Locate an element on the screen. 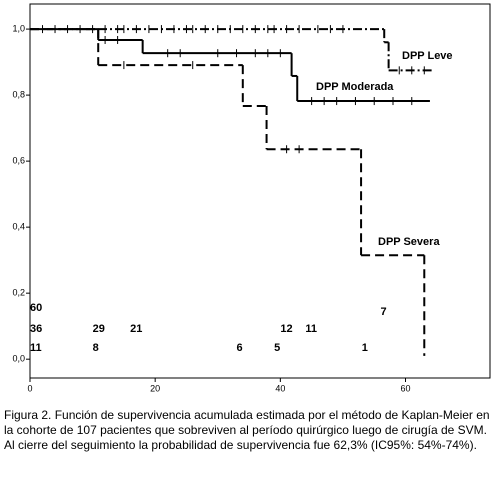 The width and height of the screenshot is (500, 478). at-risk-count: 1 is located at coordinates (365, 348).